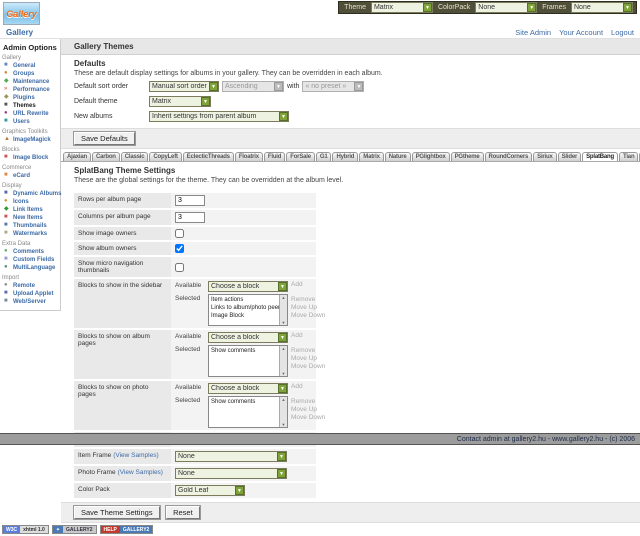 This screenshot has width=640, height=536. Describe the element at coordinates (308, 315) in the screenshot. I see `sidebar-move-down-link: Move Down` at that location.